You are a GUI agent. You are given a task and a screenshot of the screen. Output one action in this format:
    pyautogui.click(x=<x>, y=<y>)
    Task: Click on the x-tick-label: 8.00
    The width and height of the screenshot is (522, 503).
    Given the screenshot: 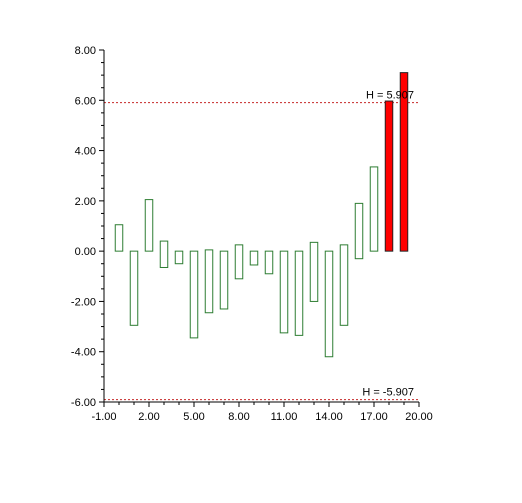 What is the action you would take?
    pyautogui.click(x=238, y=417)
    